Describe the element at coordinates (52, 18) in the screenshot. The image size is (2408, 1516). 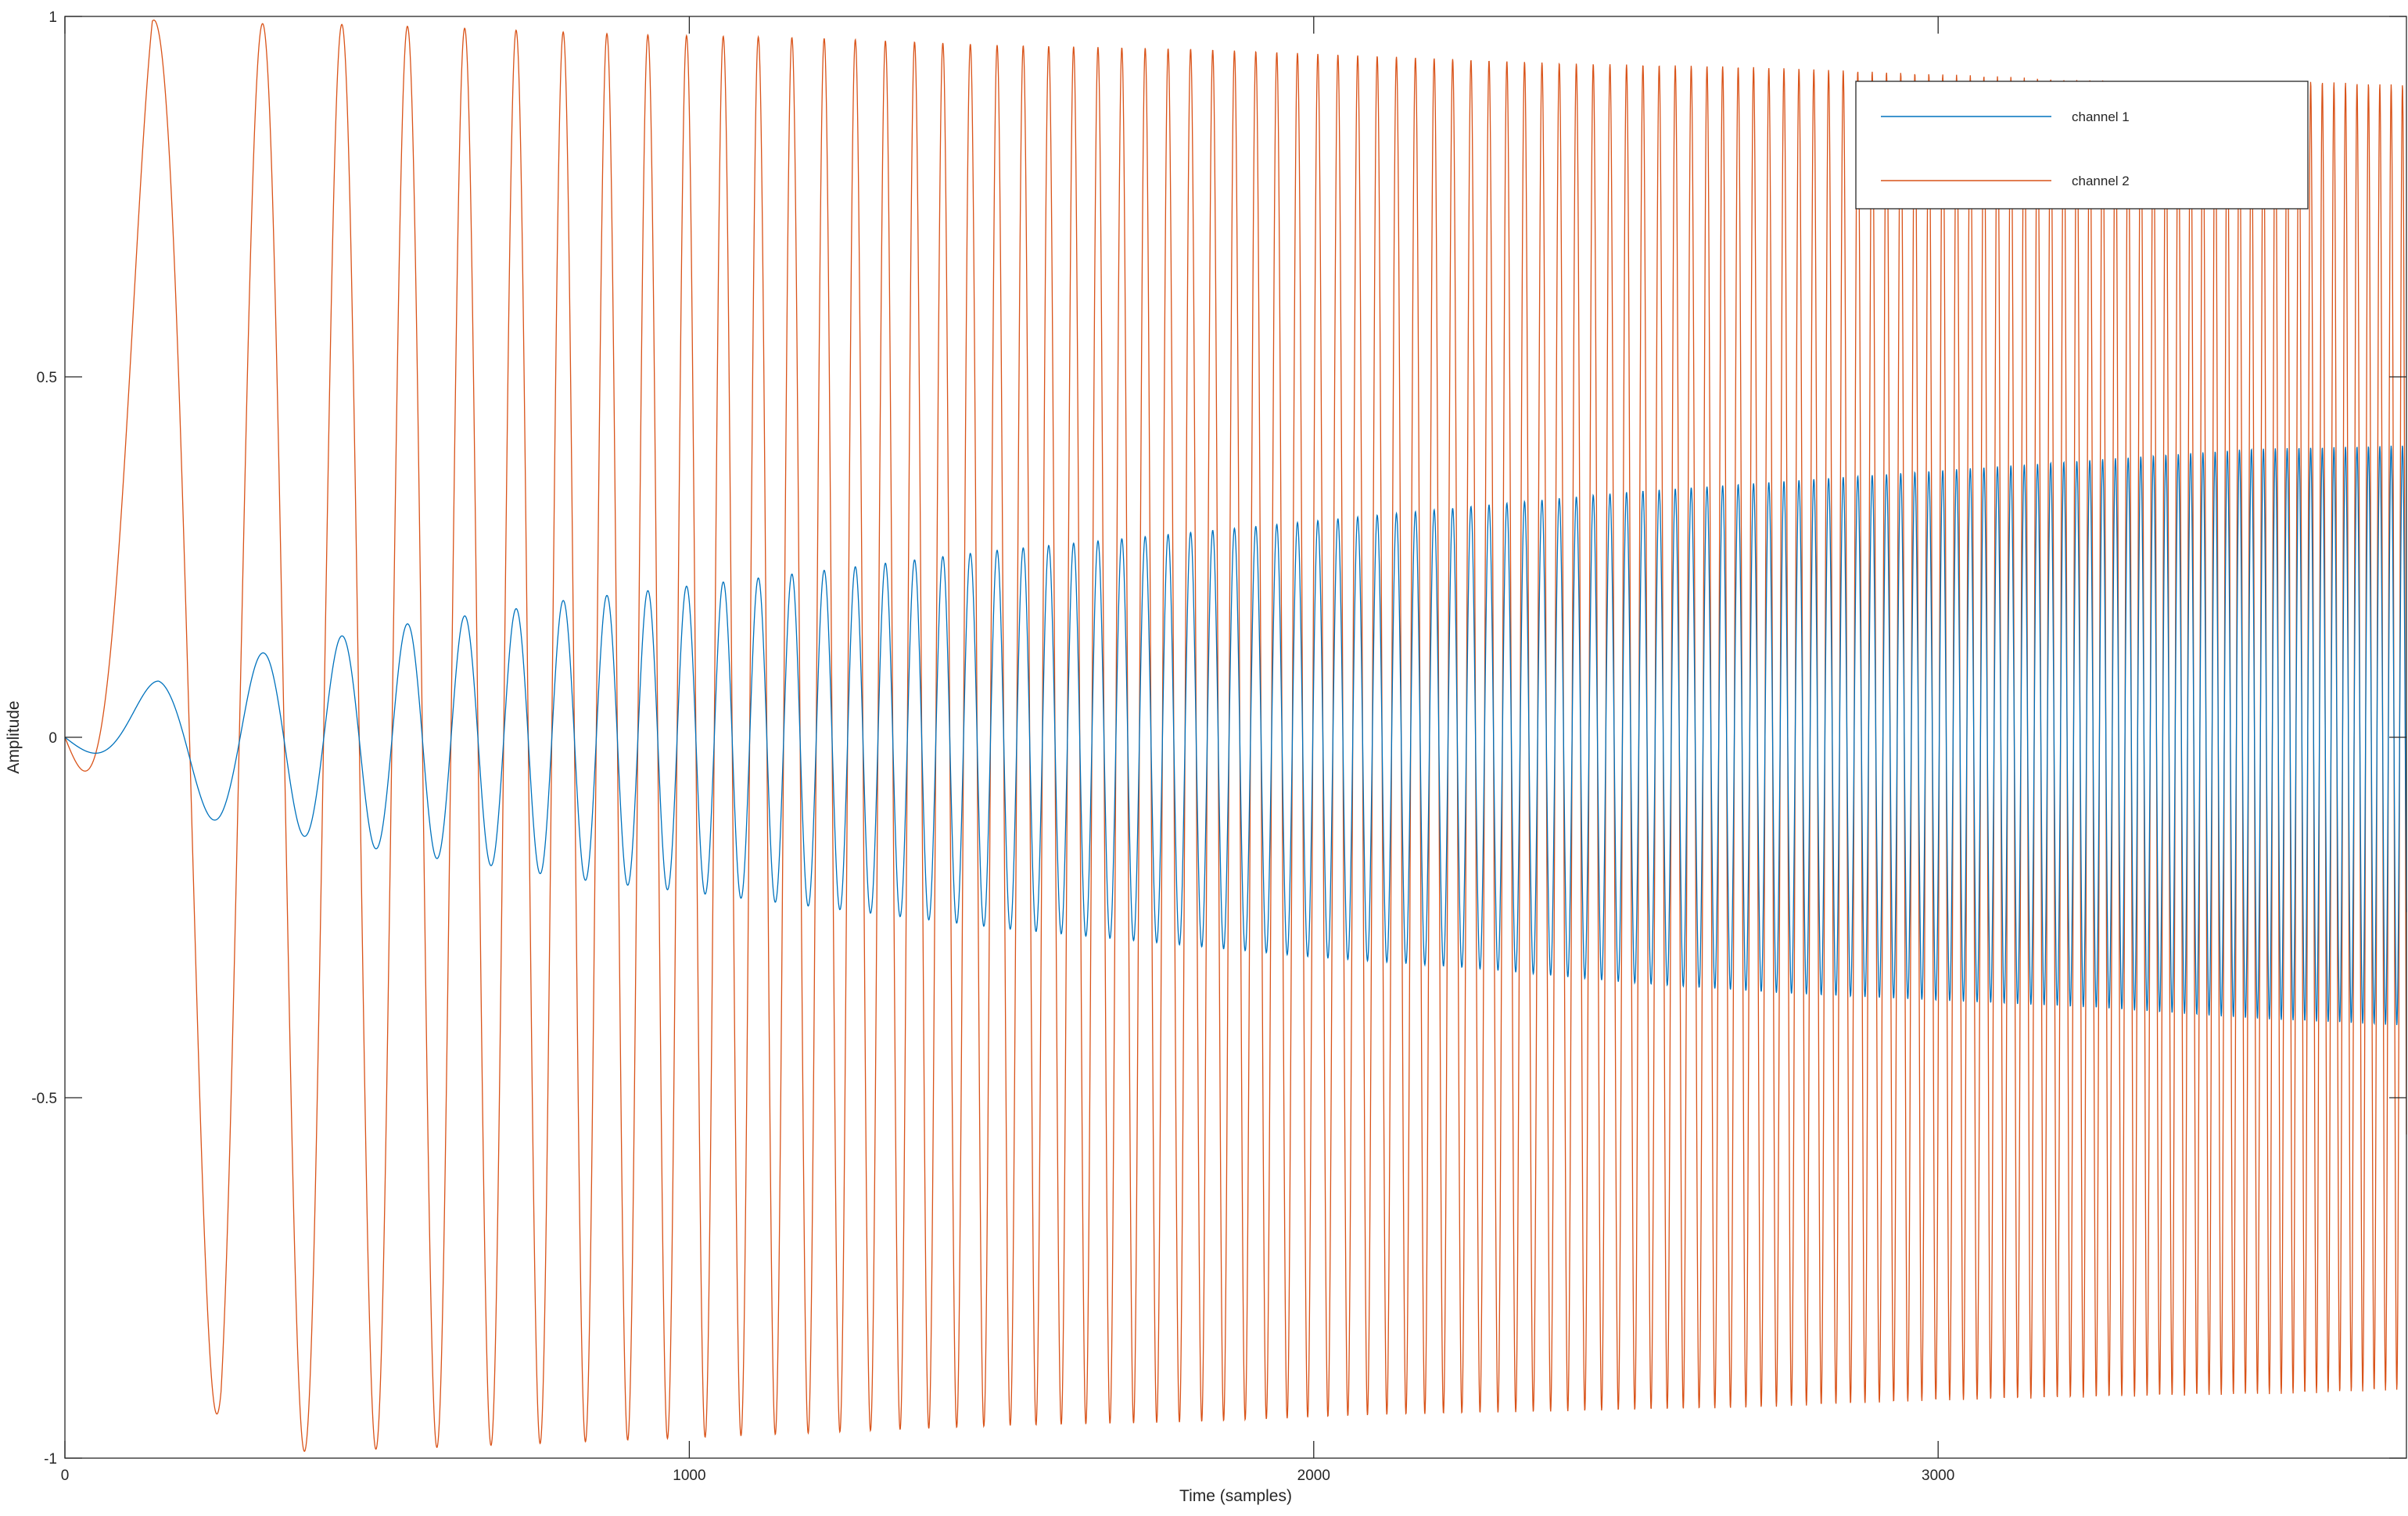
I see `y-tick-label: 1` at that location.